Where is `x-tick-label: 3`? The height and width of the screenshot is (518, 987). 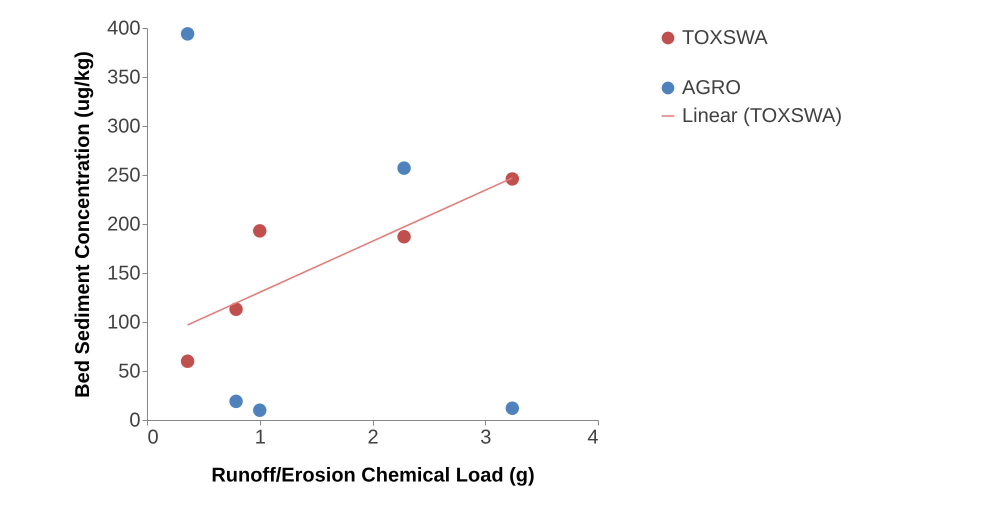 x-tick-label: 3 is located at coordinates (486, 437).